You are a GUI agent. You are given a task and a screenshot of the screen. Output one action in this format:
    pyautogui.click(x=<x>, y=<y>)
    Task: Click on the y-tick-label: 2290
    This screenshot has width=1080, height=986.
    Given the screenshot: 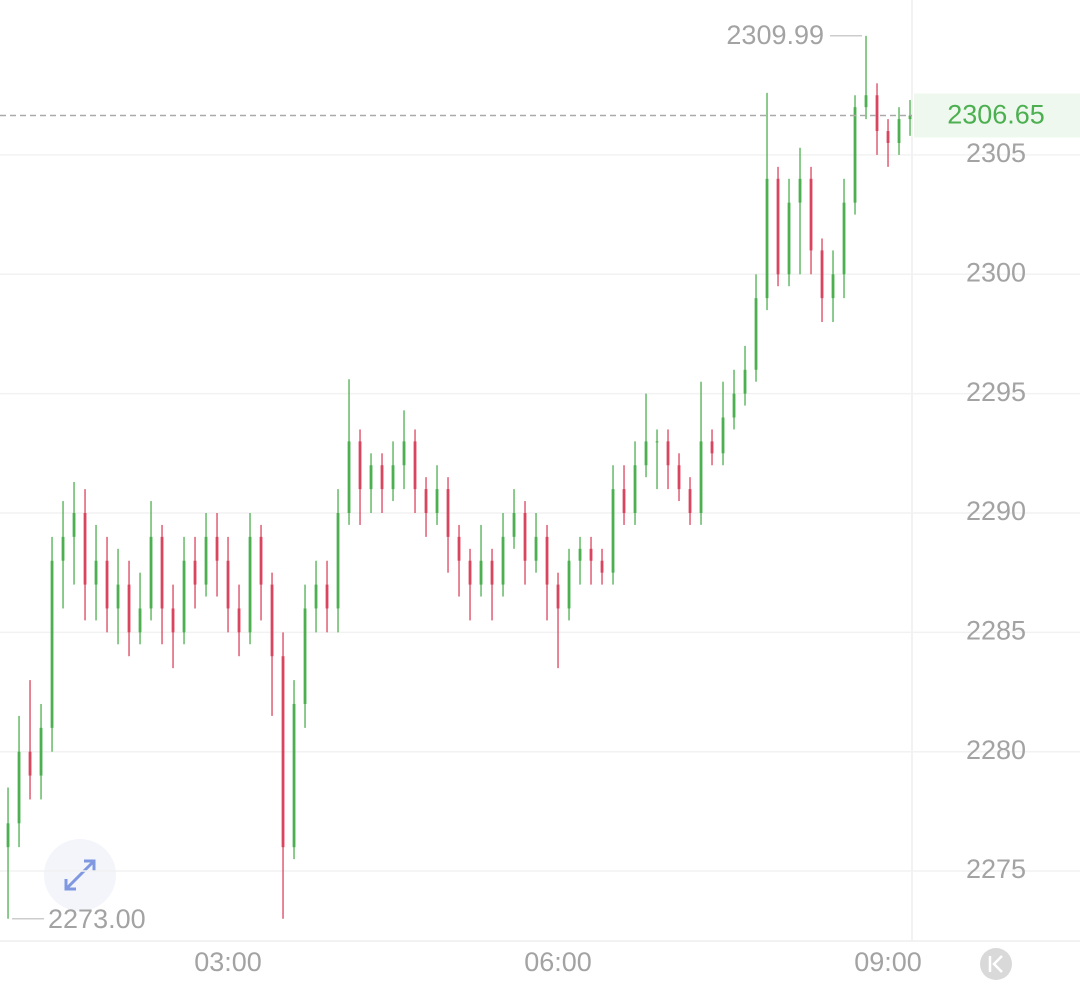 What is the action you would take?
    pyautogui.click(x=996, y=511)
    